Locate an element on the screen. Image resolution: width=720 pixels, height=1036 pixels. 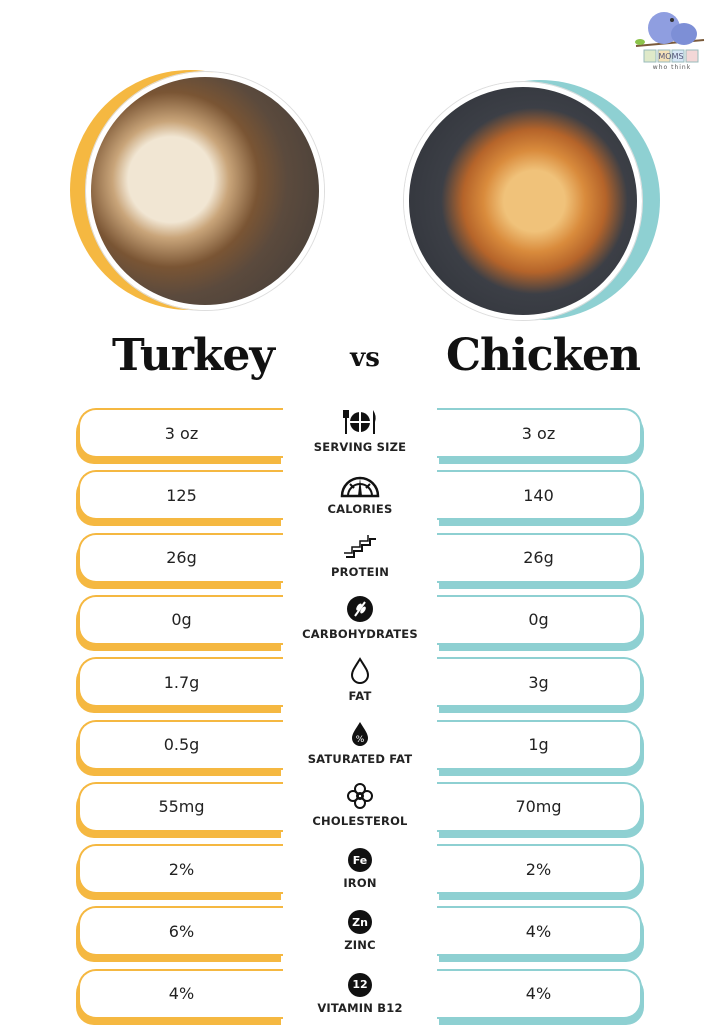
chicken-value: 3g is located at coordinates (539, 682).